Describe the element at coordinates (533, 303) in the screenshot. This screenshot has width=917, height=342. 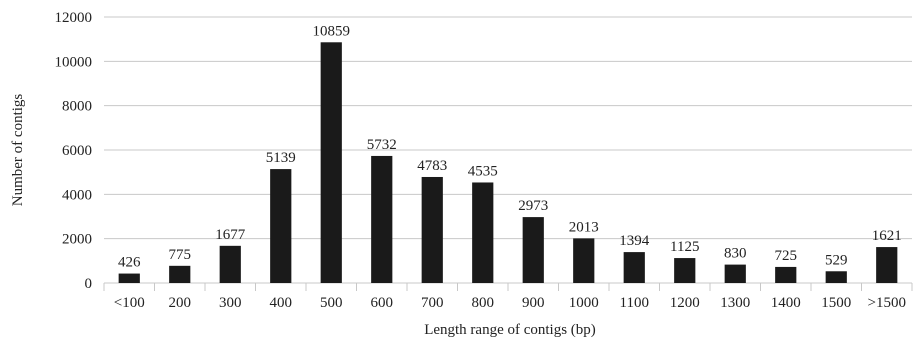
I see `x-tick-label: 900` at that location.